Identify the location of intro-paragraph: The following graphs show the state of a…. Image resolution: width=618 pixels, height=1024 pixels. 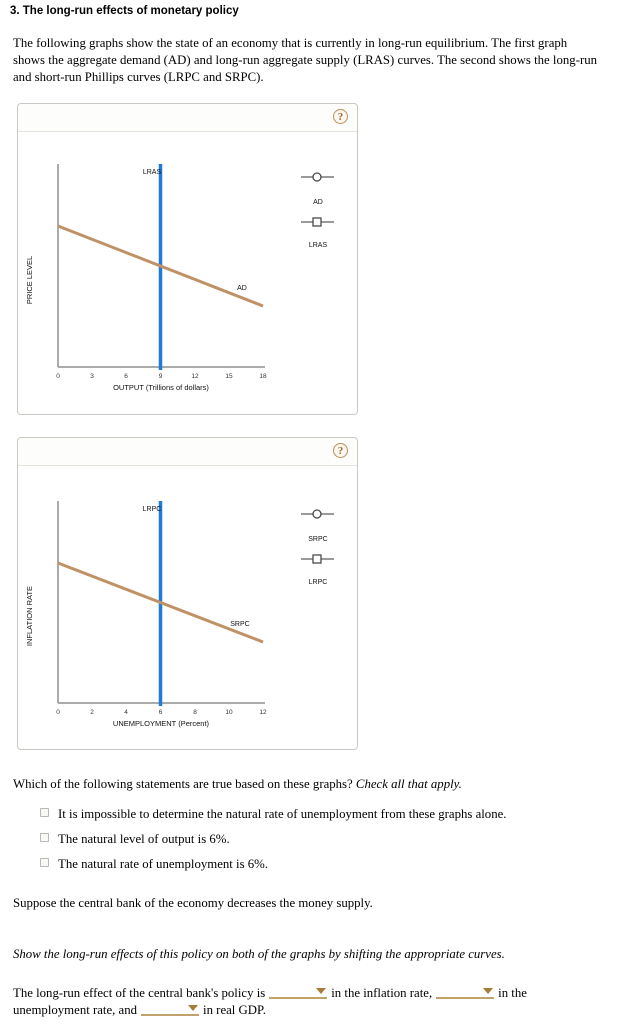
(305, 60).